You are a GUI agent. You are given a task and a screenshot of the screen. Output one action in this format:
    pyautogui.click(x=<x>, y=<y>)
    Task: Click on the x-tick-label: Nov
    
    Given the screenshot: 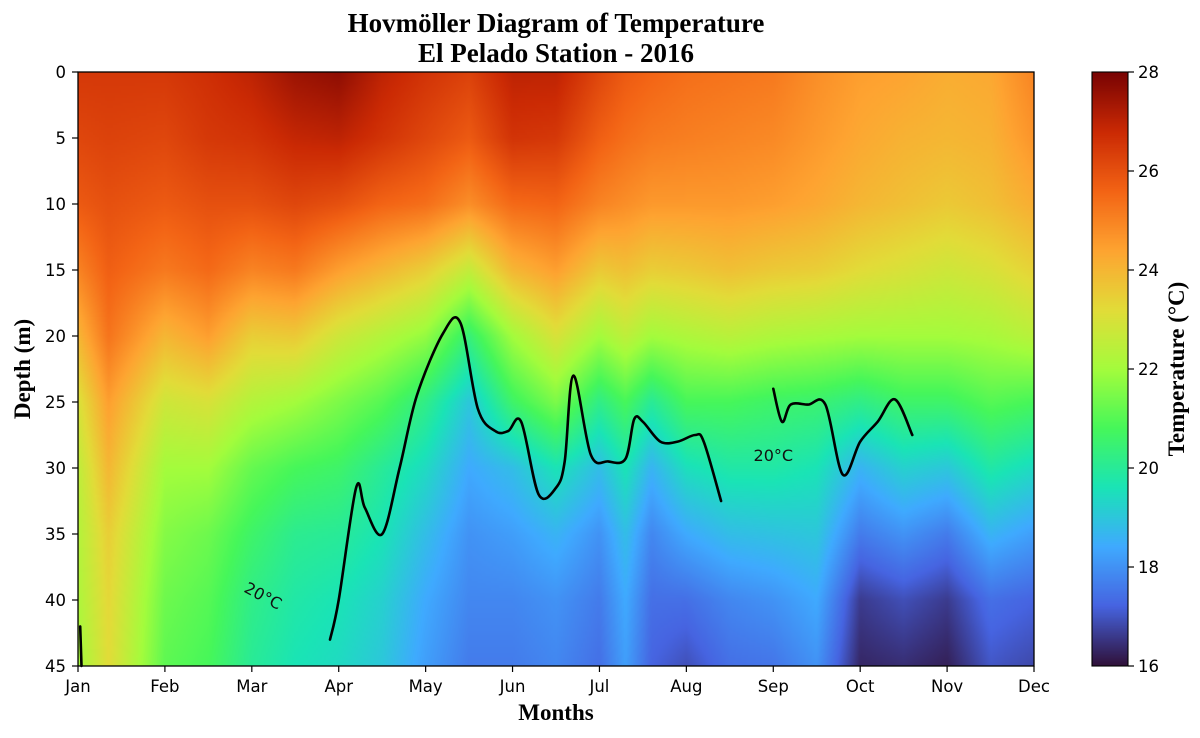 What is the action you would take?
    pyautogui.click(x=947, y=686)
    